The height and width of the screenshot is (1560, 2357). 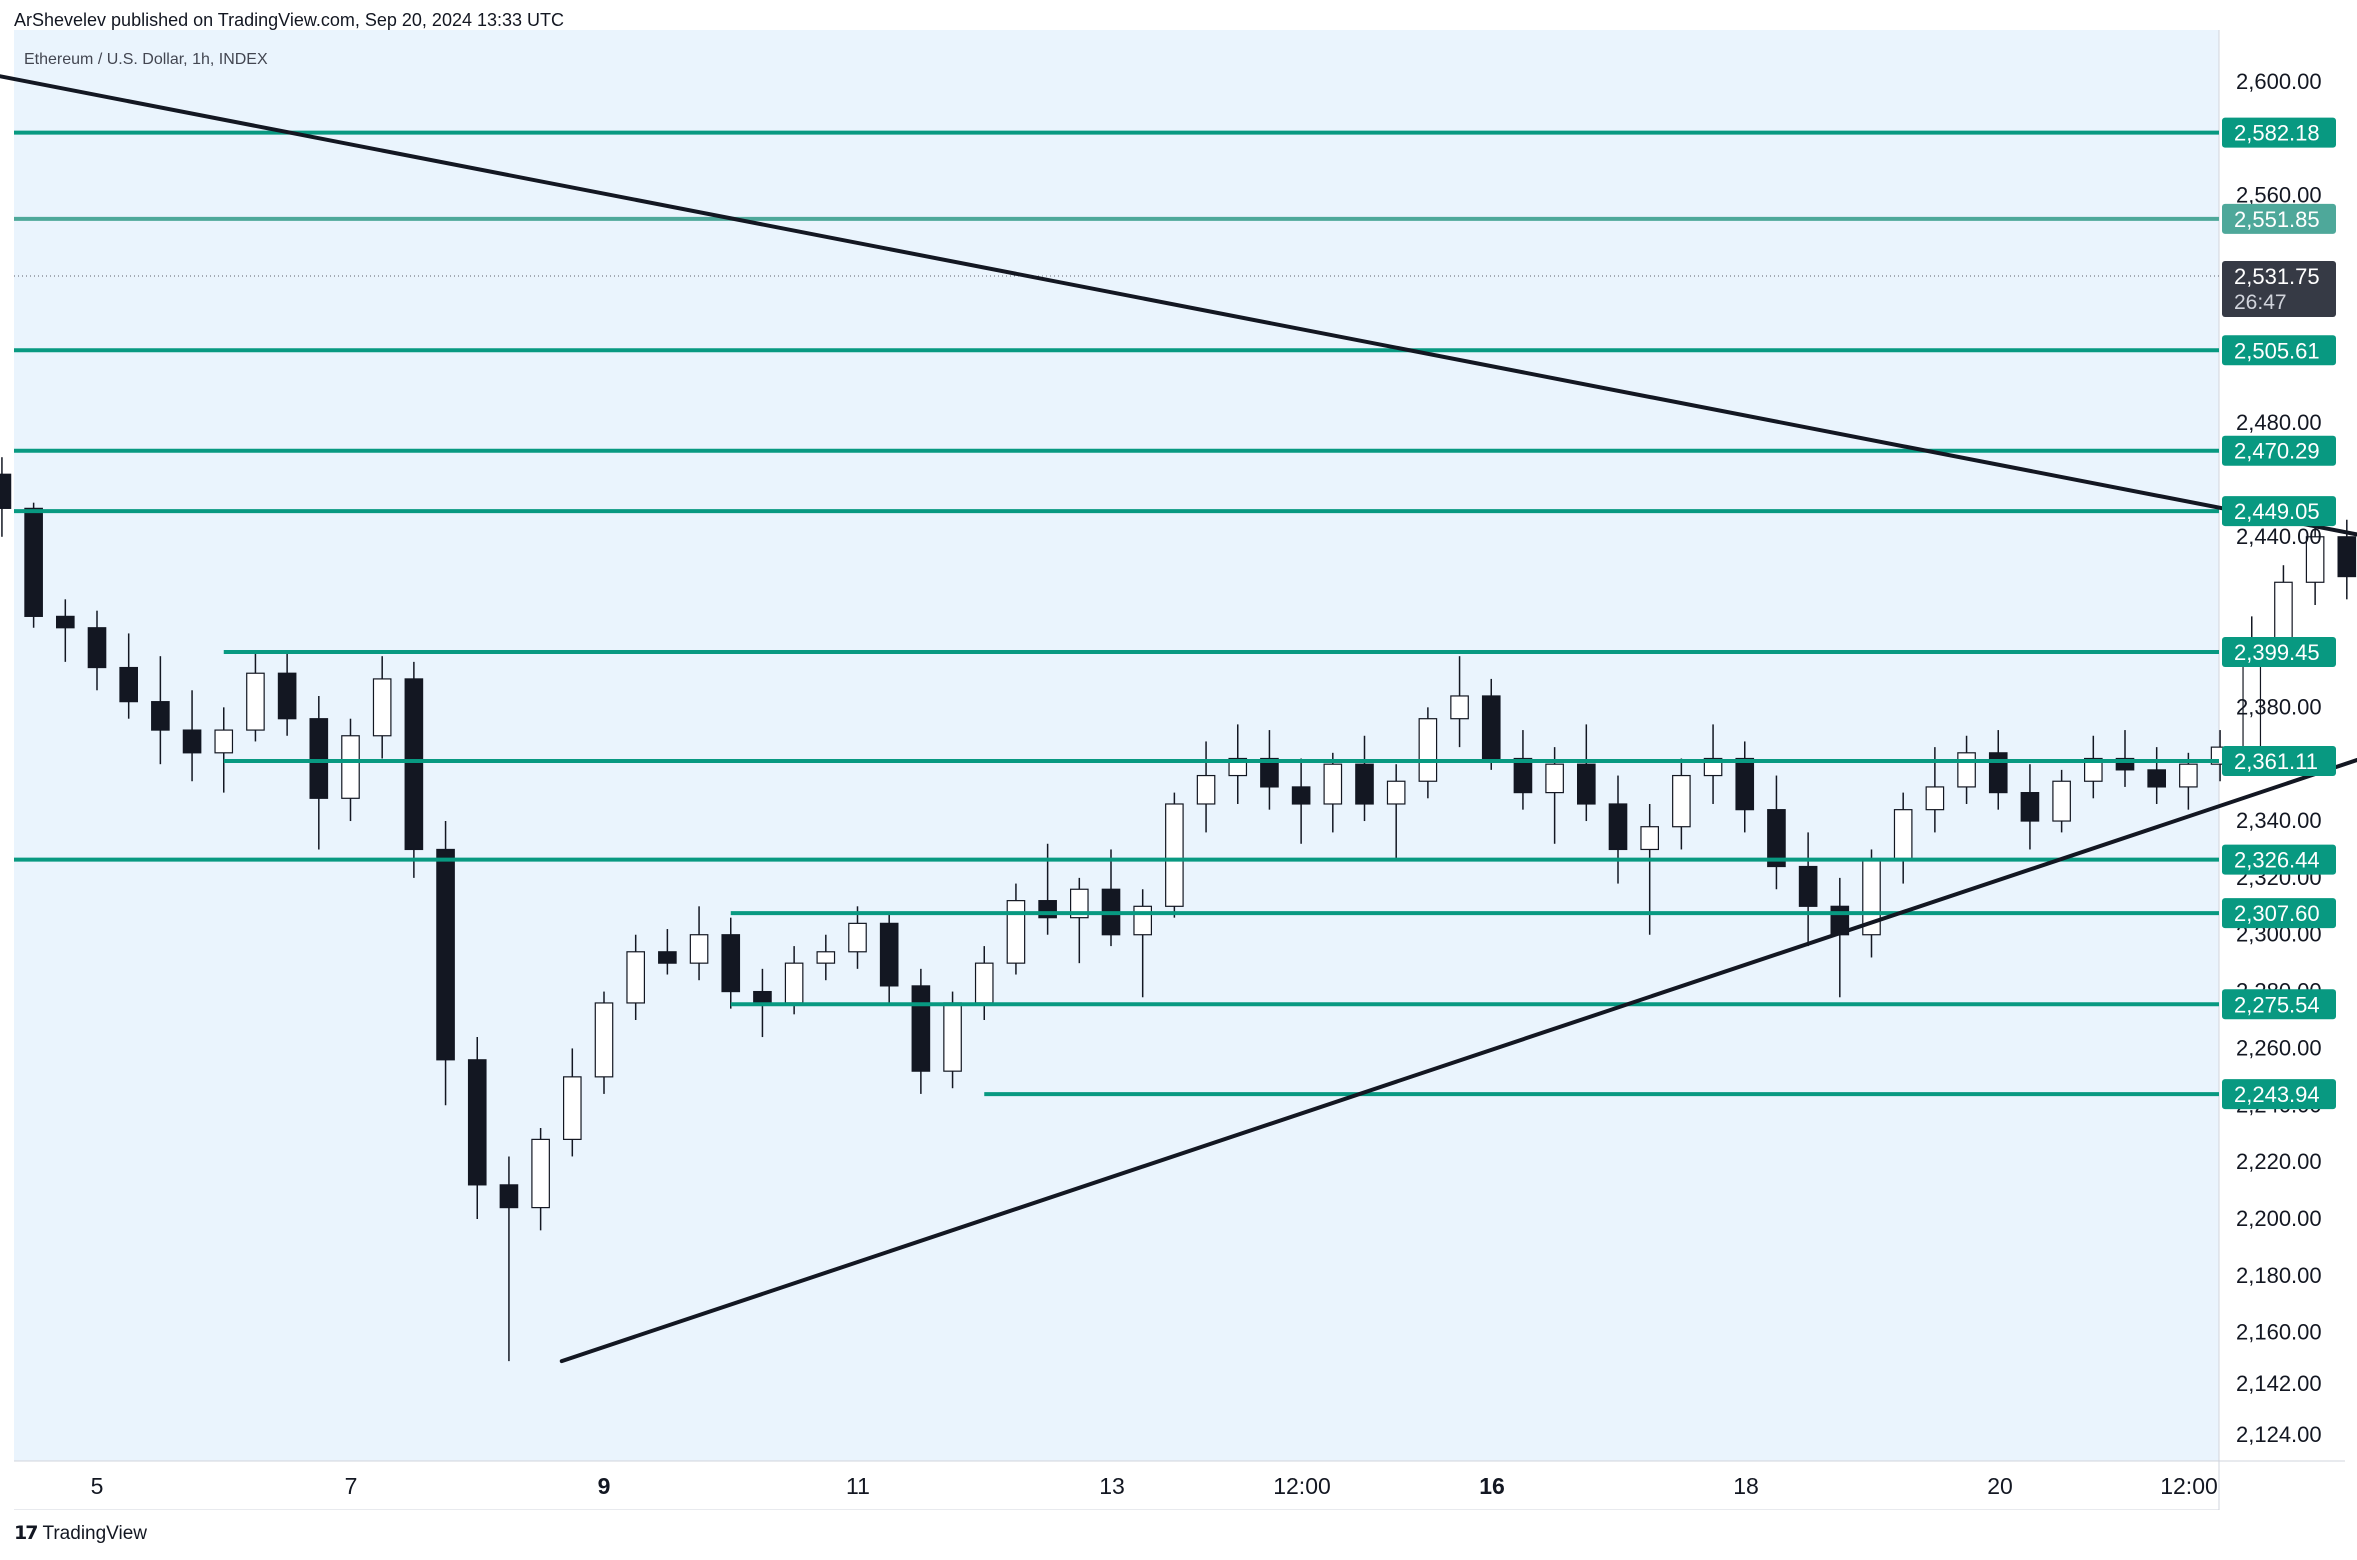 I want to click on level-price-tag: 2,470.29, so click(x=2279, y=450).